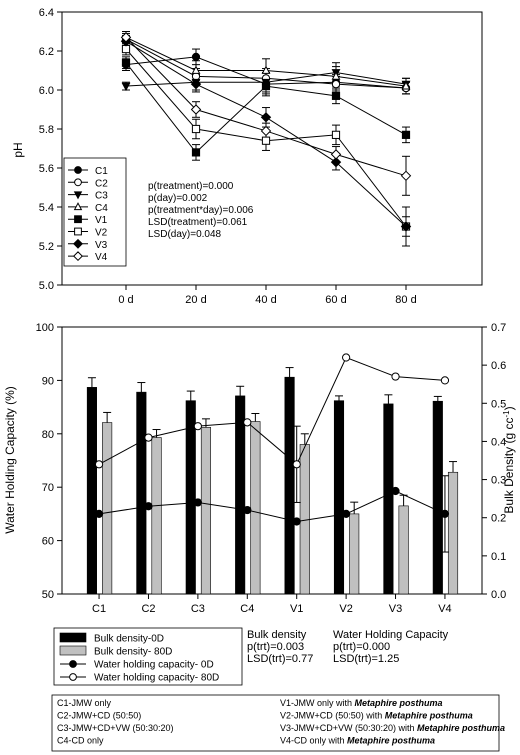 Image resolution: width=520 pixels, height=755 pixels. What do you see at coordinates (198, 609) in the screenshot?
I see `whc-x-tick-label: C3` at bounding box center [198, 609].